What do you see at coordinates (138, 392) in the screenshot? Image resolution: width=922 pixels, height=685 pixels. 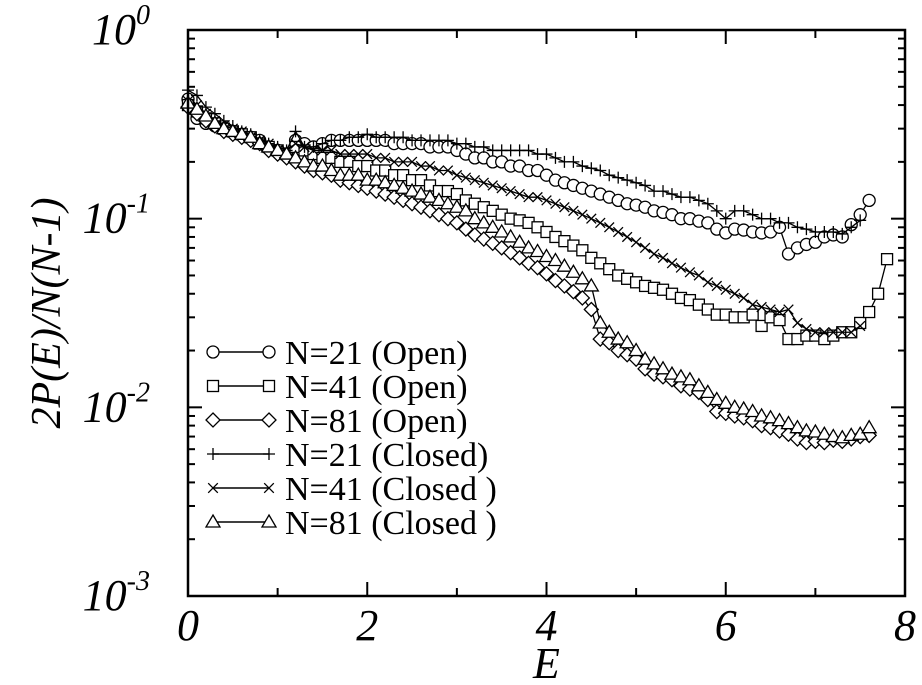 I see `y-tick-exponent: -2` at bounding box center [138, 392].